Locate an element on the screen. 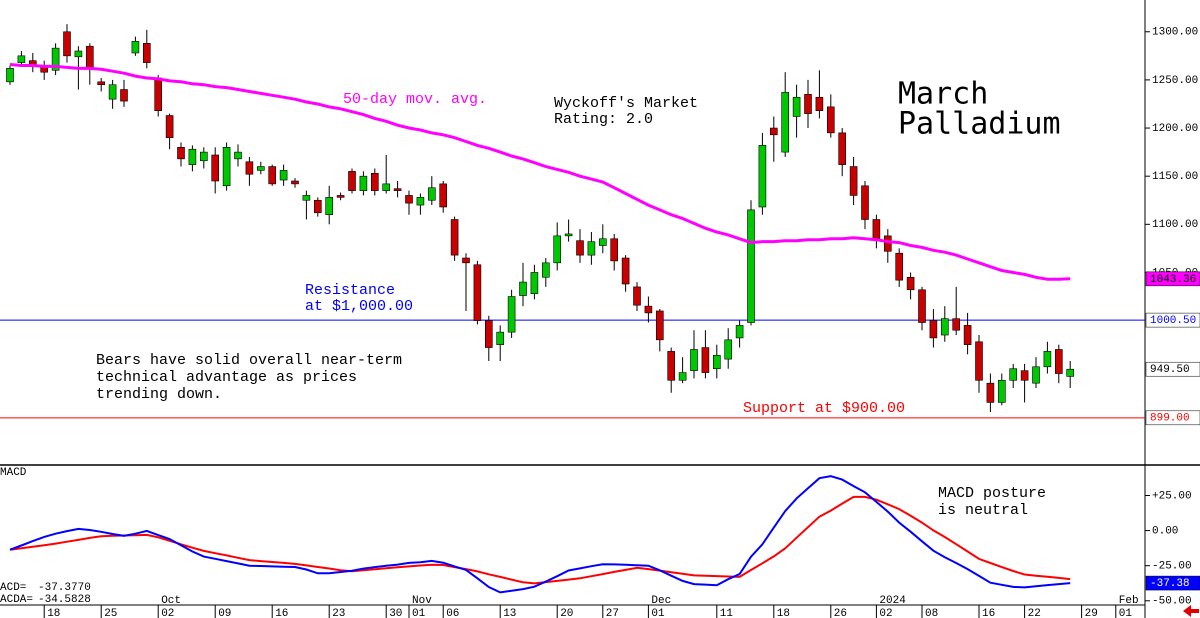 The height and width of the screenshot is (618, 1200). y-tick-label: 1100.00 is located at coordinates (1175, 225).